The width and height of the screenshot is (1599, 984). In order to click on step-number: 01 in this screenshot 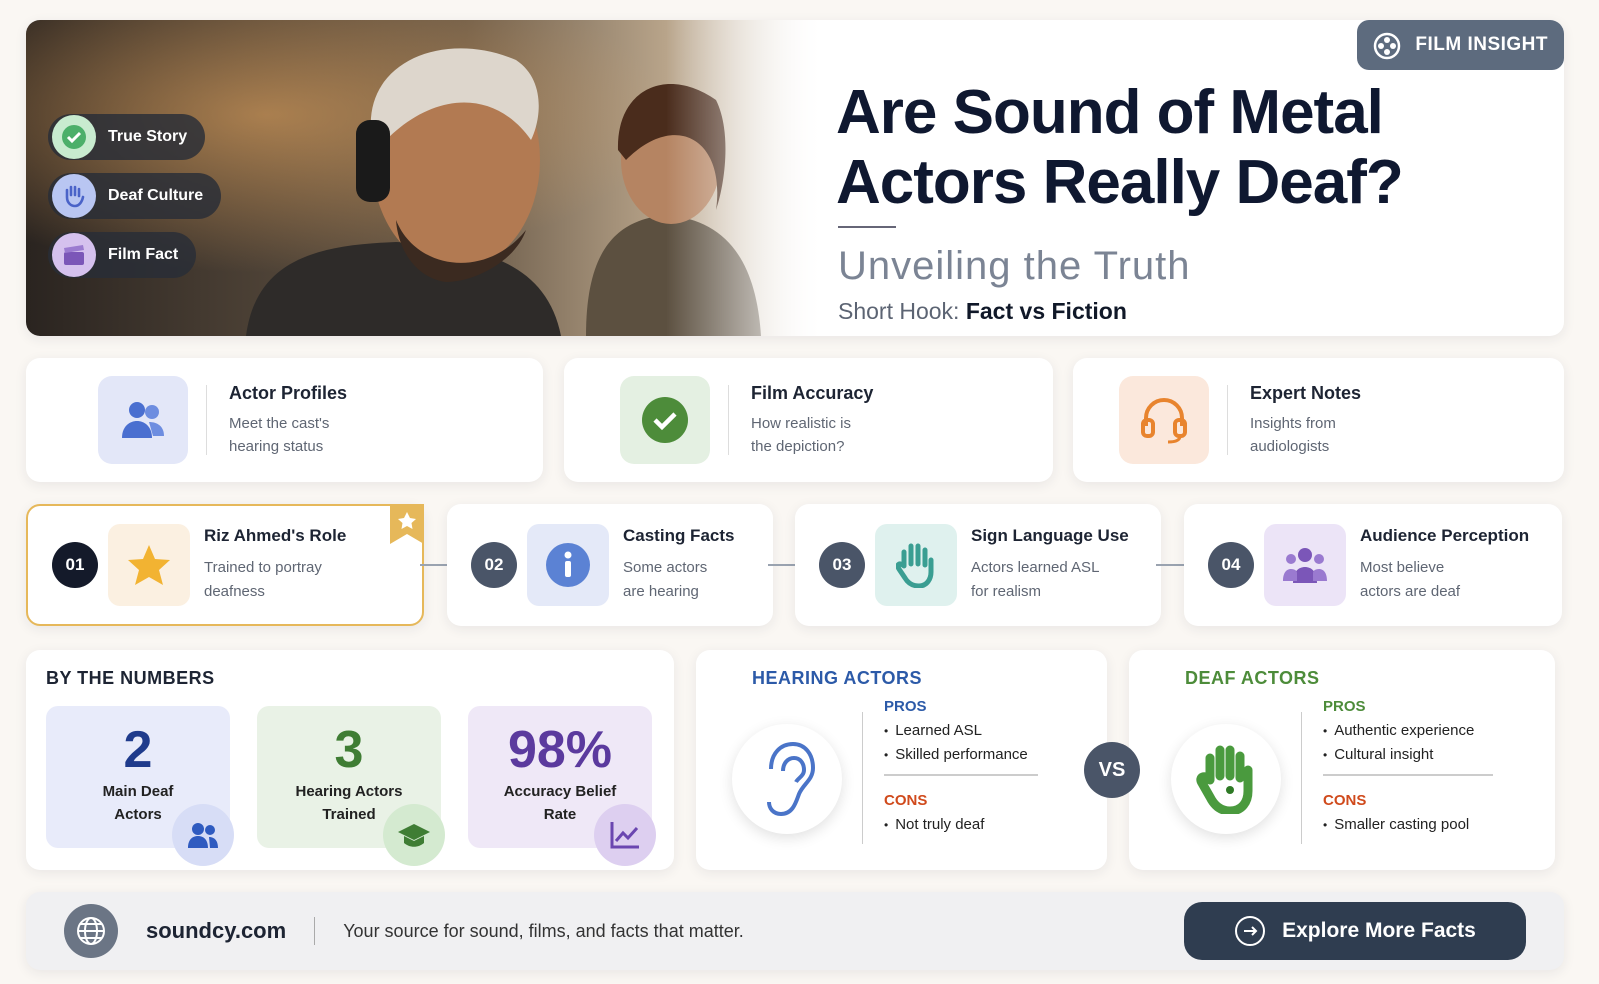, I will do `click(75, 565)`.